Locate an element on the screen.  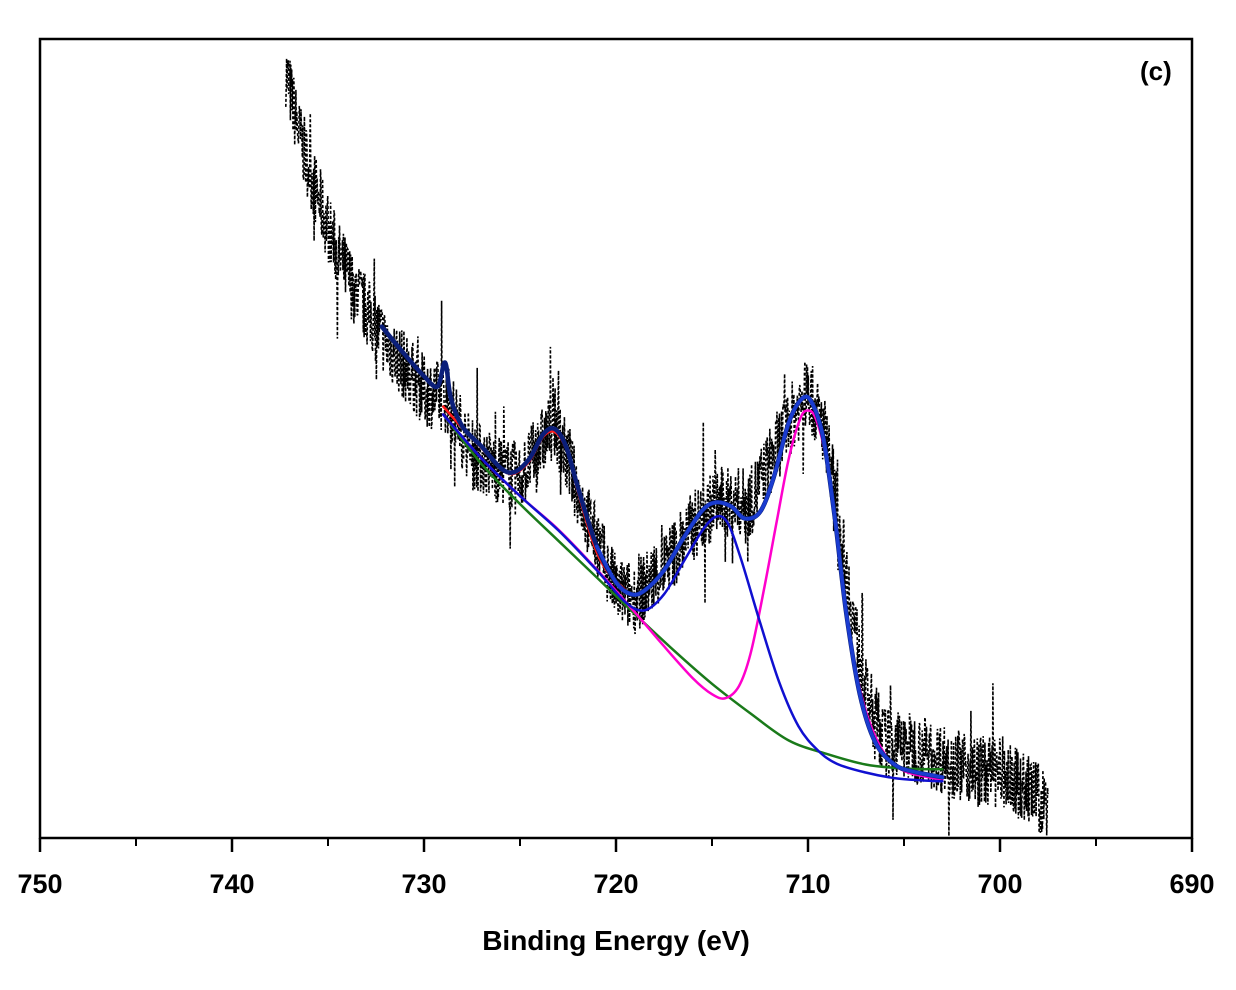
panel-label: (c) is located at coordinates (1156, 71).